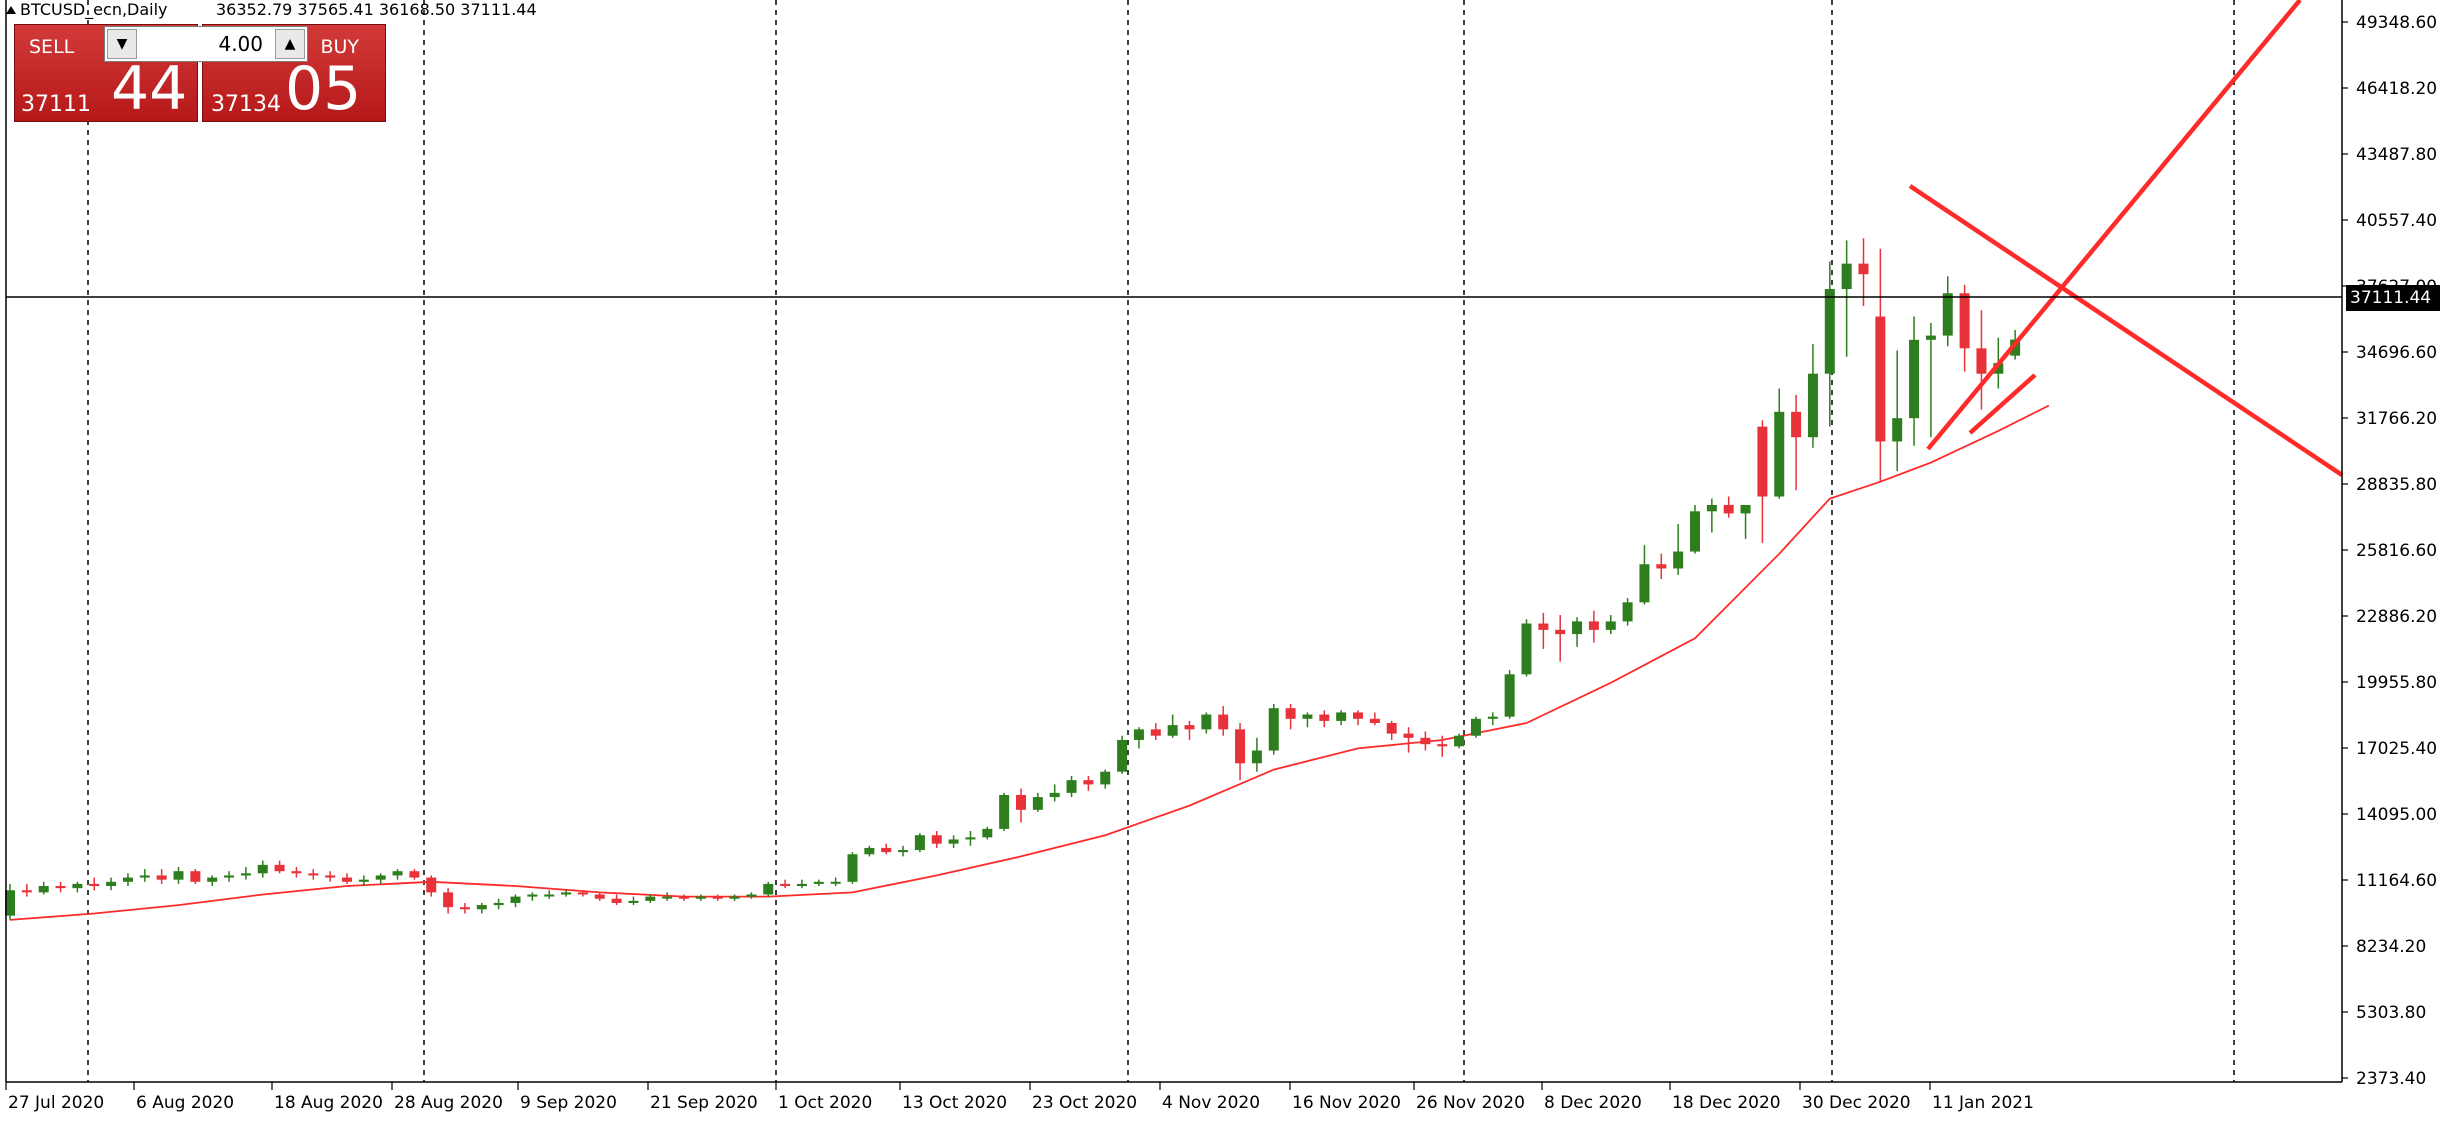  I want to click on price-tick-label: 28835.80, so click(2396, 485).